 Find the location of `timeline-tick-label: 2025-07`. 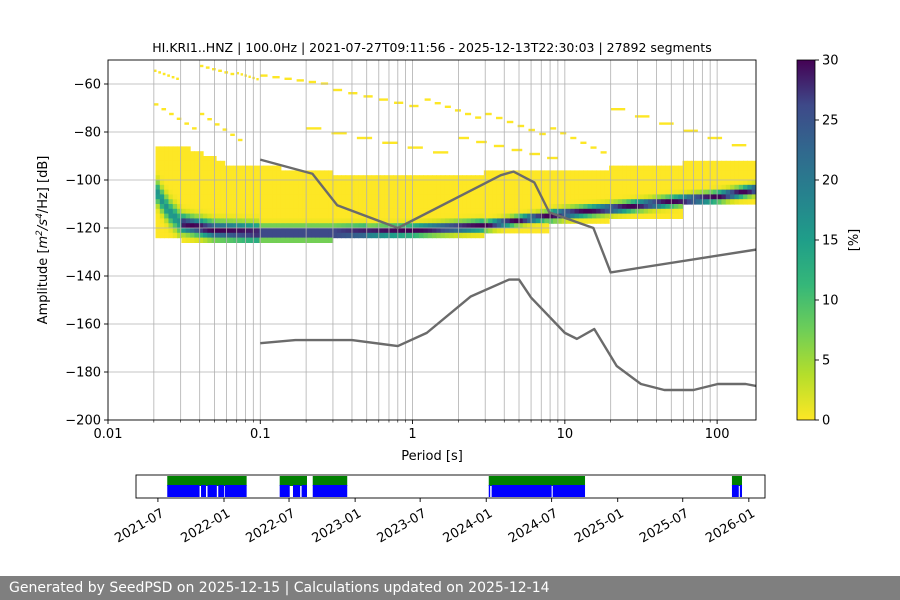

timeline-tick-label: 2025-07 is located at coordinates (664, 526).